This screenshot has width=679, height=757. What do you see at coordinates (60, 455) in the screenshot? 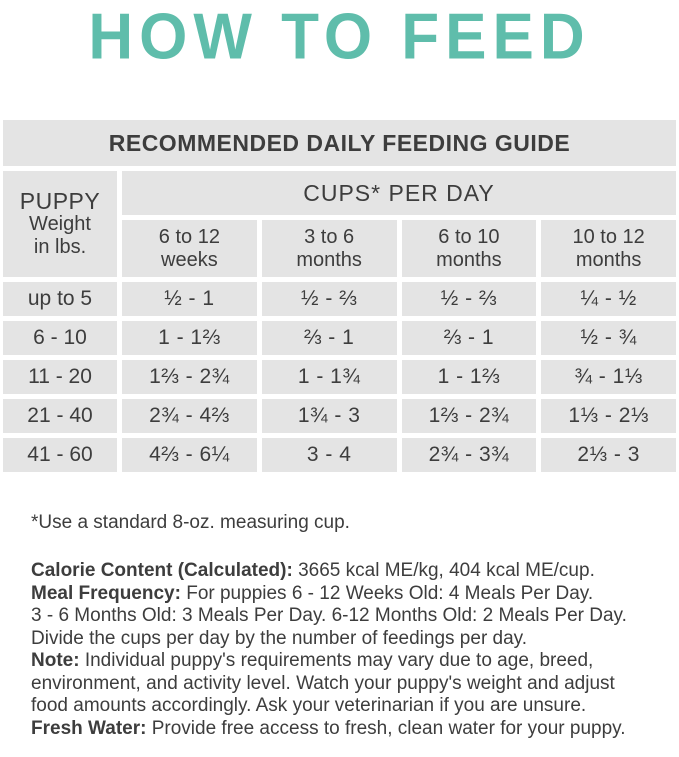
I see `table-row-weight: 41 - 60` at bounding box center [60, 455].